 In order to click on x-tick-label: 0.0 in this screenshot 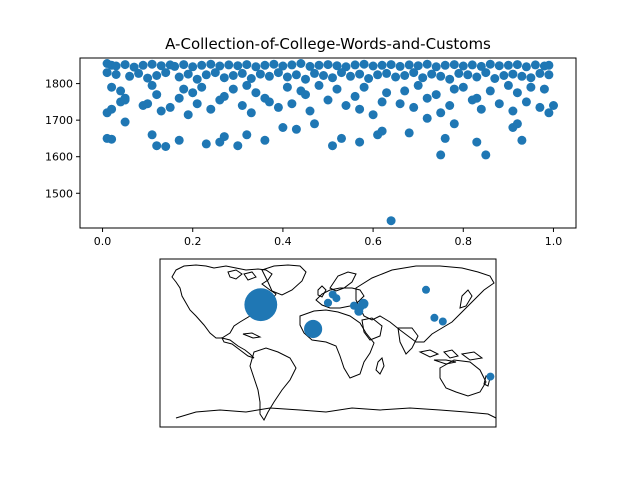, I will do `click(103, 241)`.